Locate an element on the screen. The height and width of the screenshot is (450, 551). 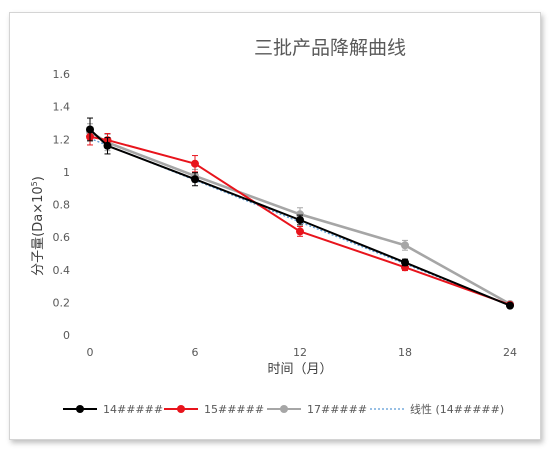
y-tick-label: 0.4 is located at coordinates (62, 270).